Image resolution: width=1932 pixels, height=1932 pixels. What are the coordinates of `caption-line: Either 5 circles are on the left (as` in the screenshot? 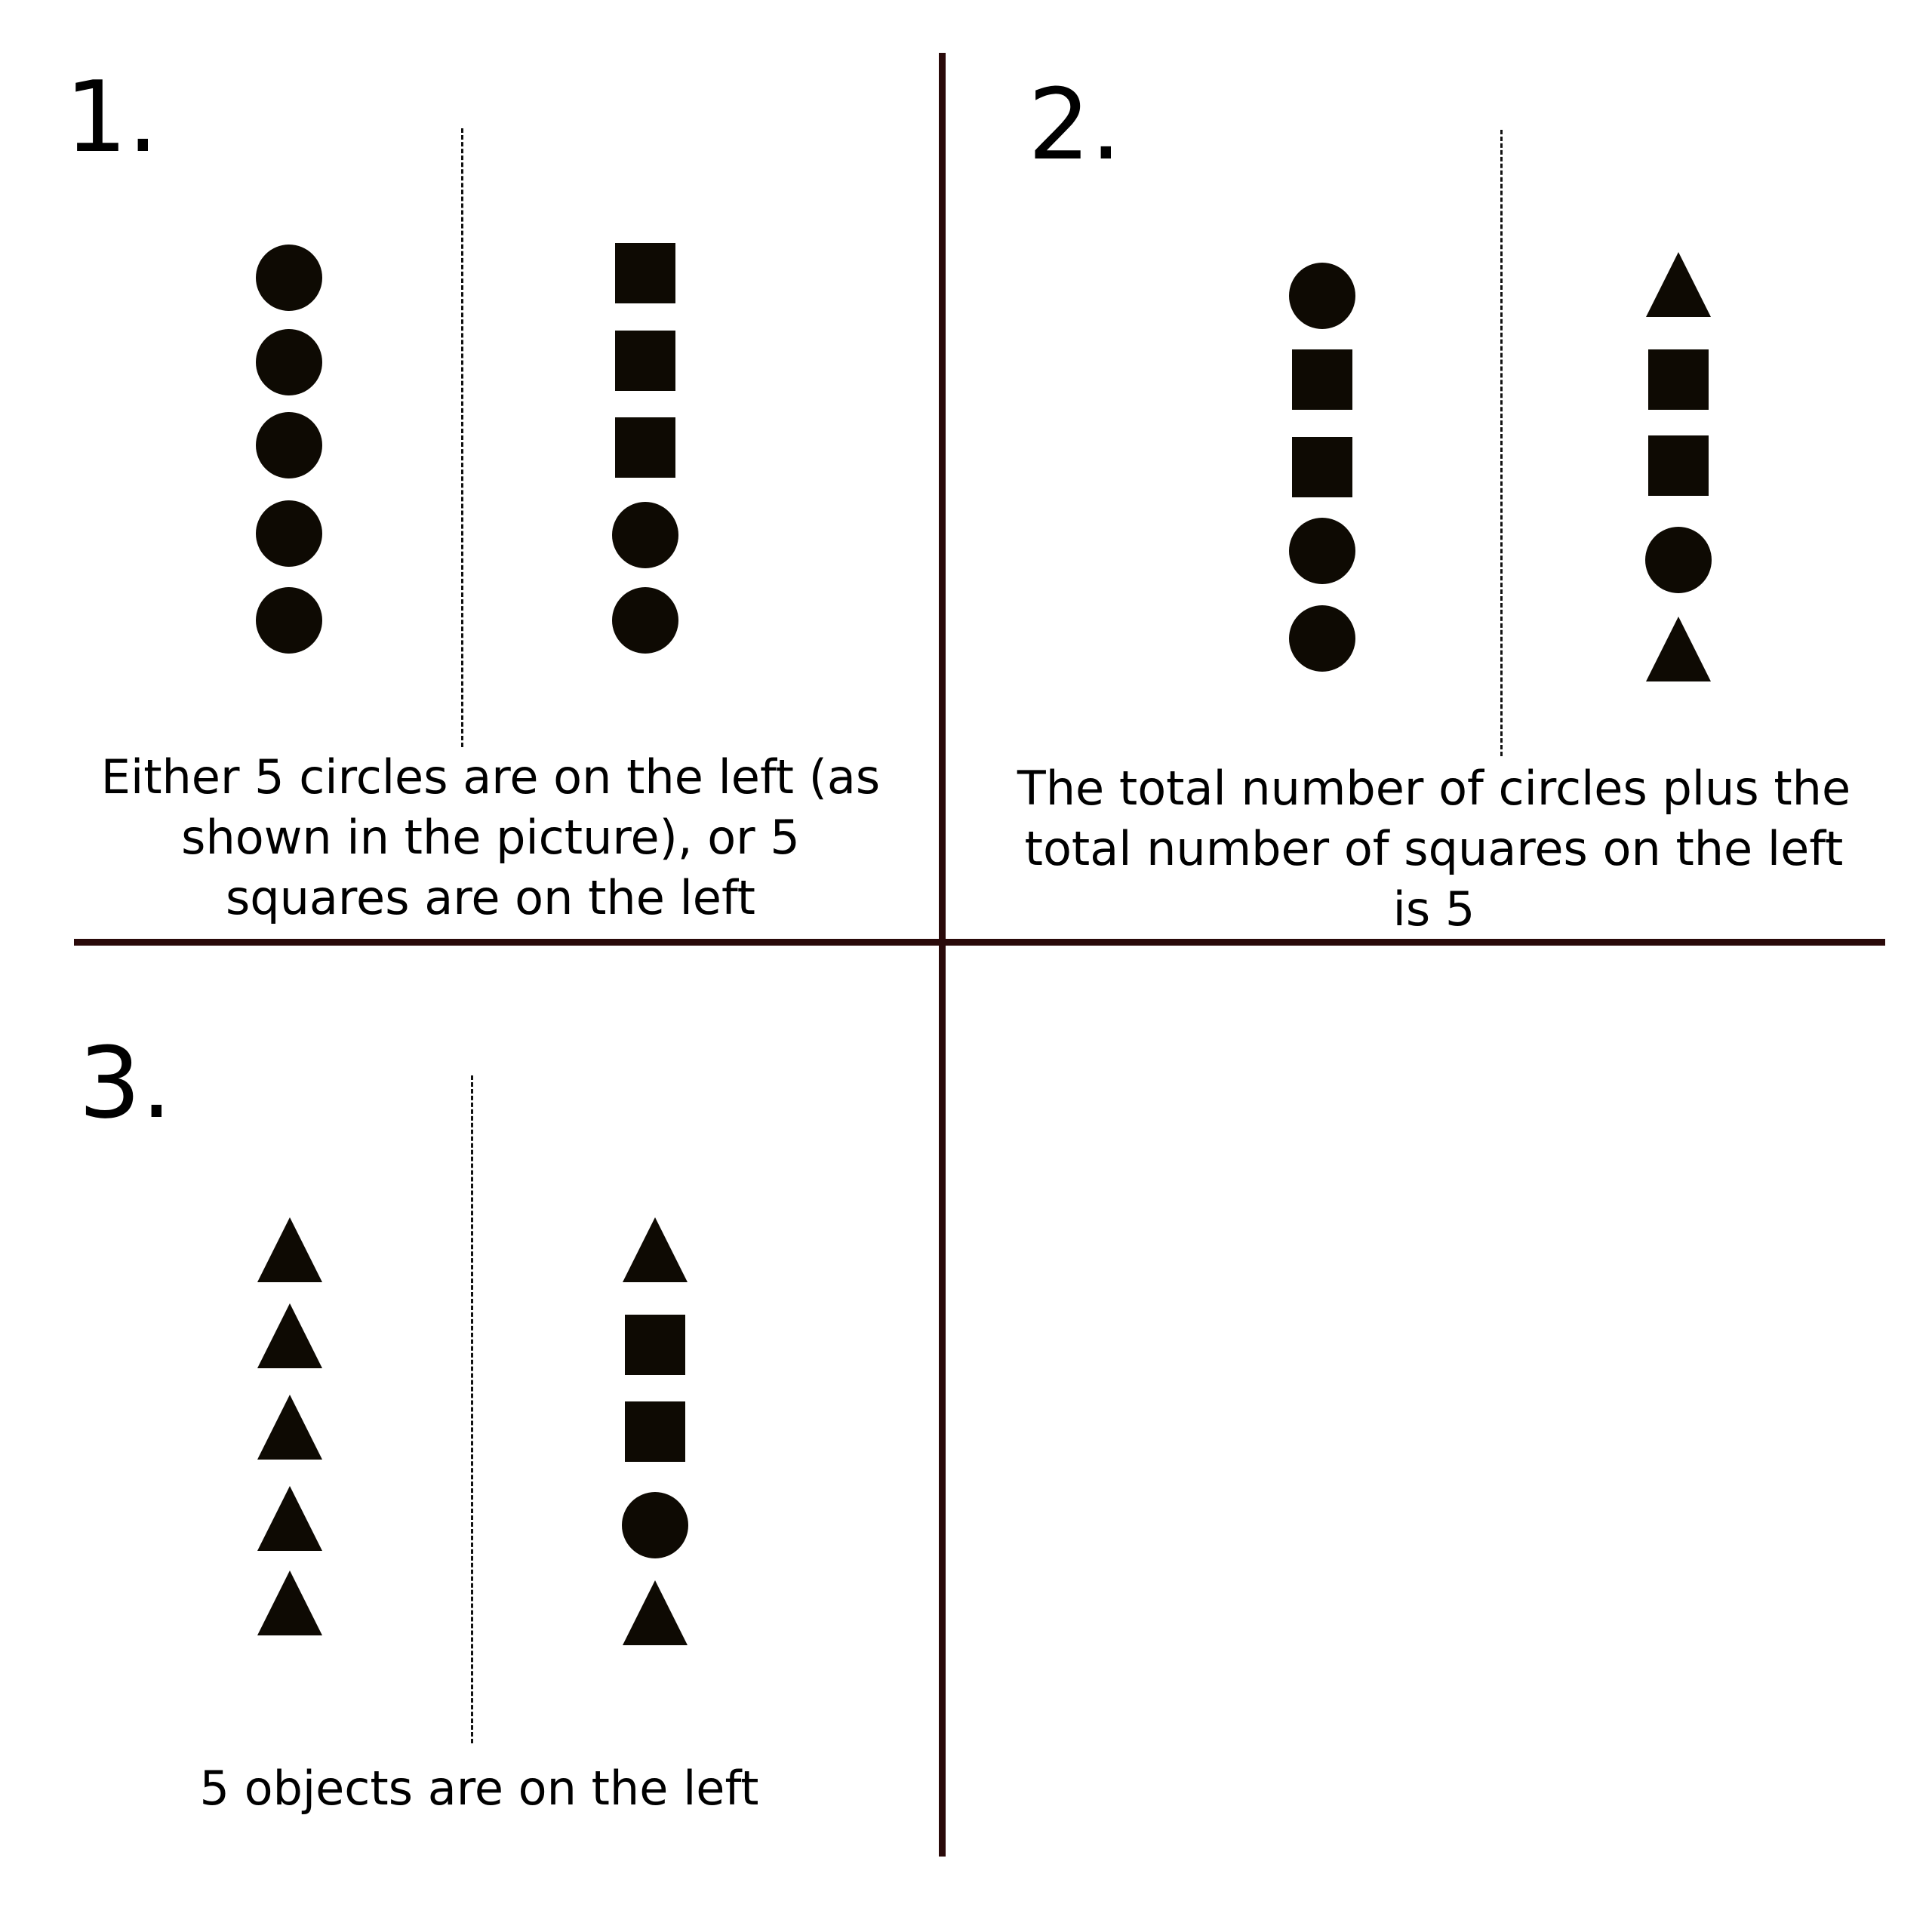 It's located at (490, 776).